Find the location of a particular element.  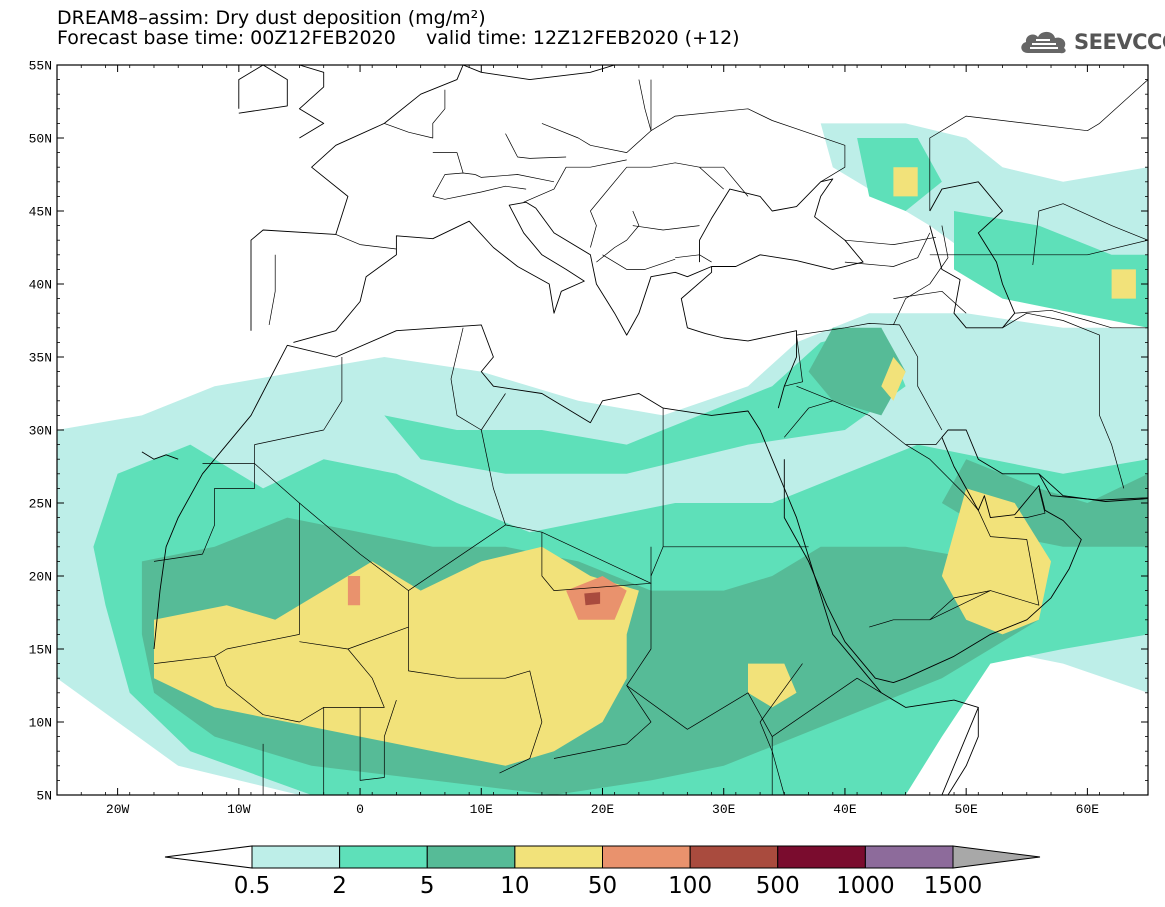

lat-tick-label: 15N is located at coordinates (40, 650).